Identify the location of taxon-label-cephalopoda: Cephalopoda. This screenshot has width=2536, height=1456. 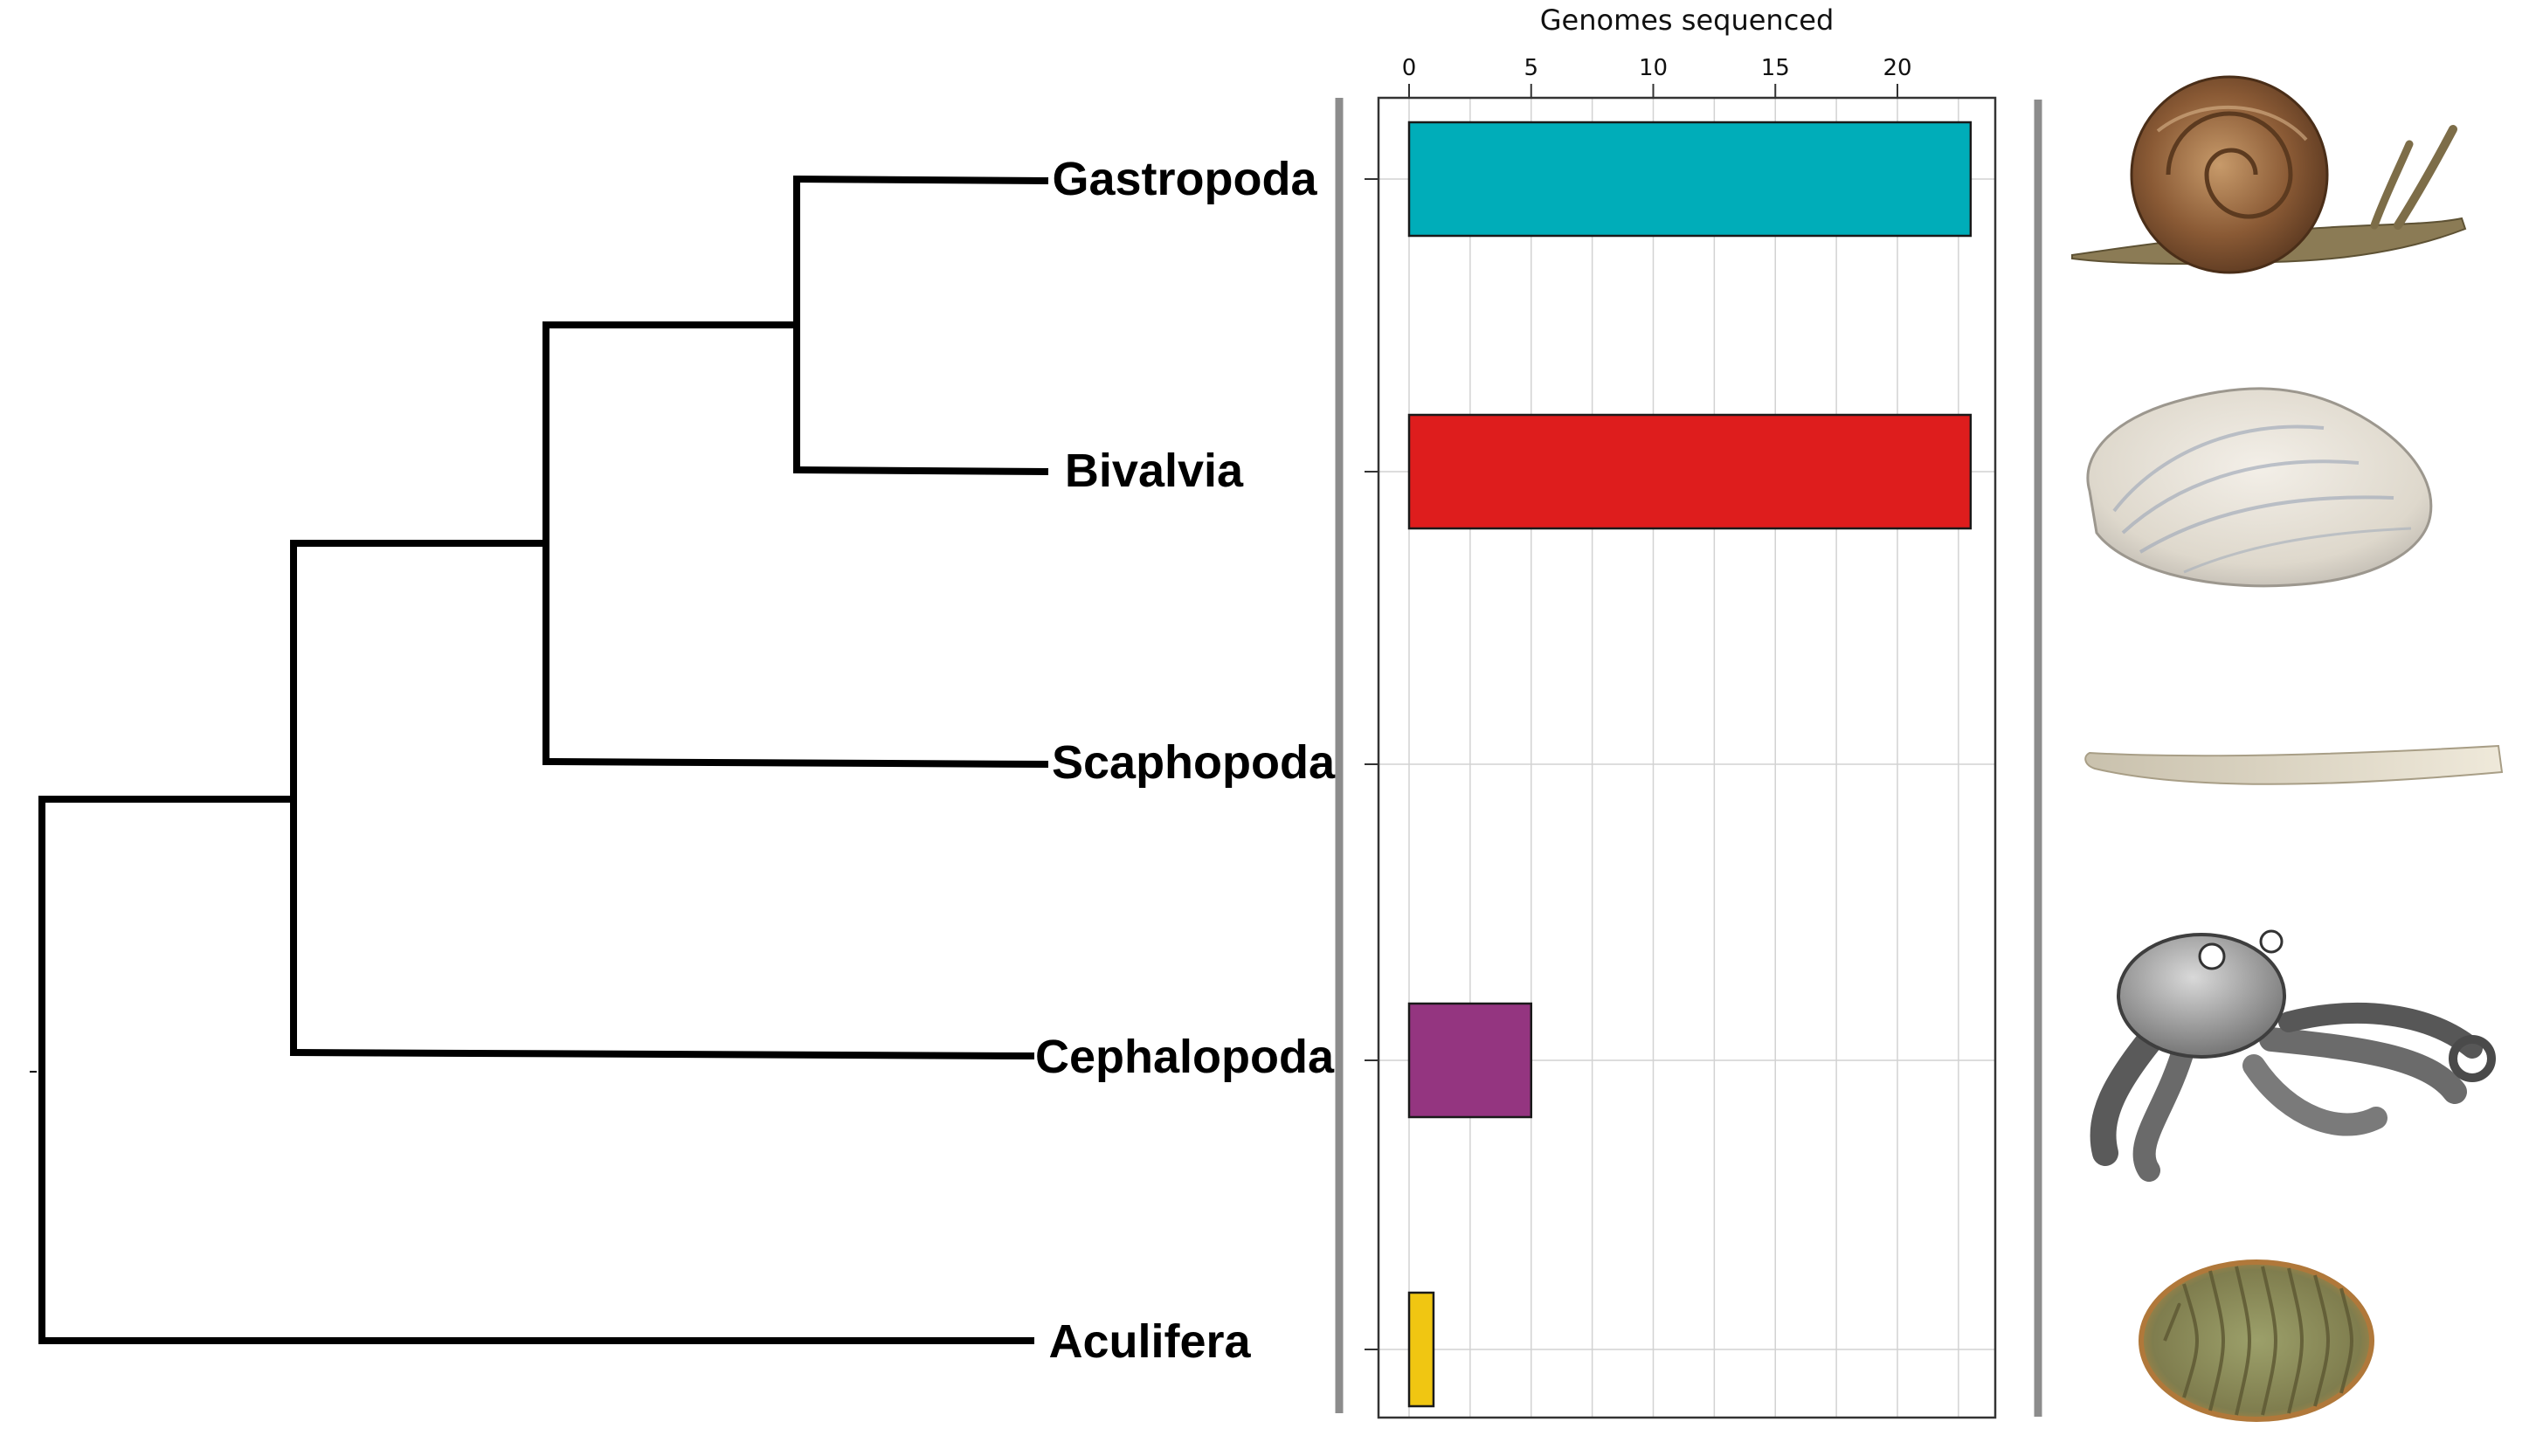
(1185, 1057).